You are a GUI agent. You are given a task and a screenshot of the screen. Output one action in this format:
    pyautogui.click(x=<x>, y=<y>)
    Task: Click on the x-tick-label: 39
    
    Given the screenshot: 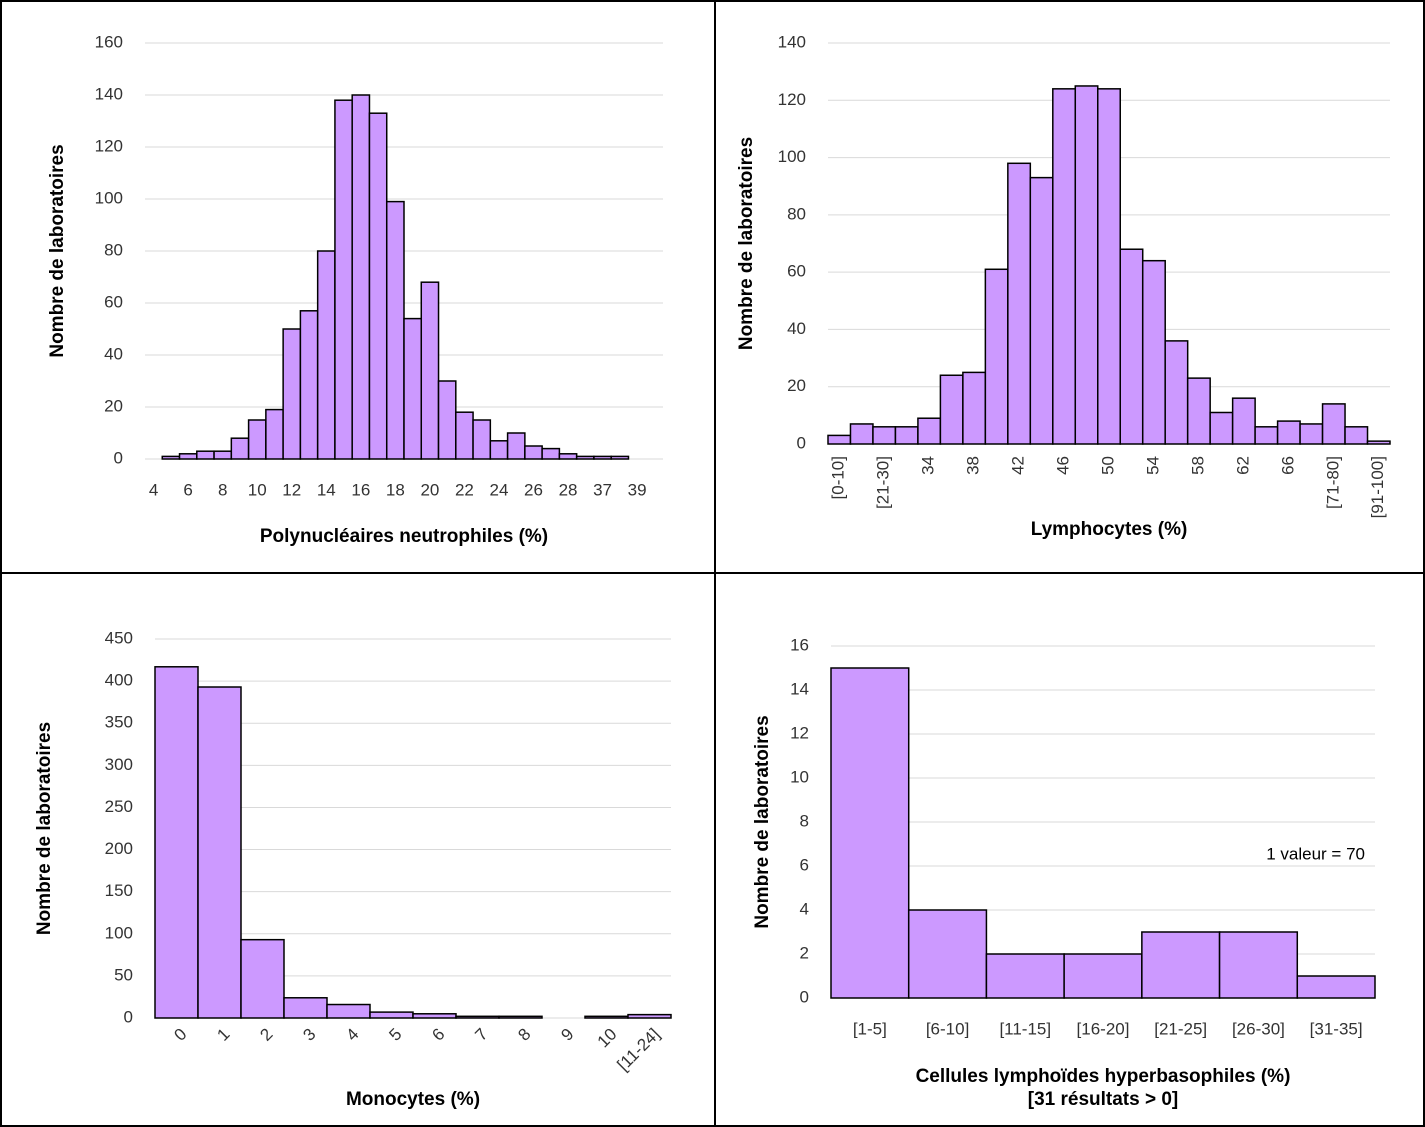 What is the action you would take?
    pyautogui.click(x=637, y=489)
    